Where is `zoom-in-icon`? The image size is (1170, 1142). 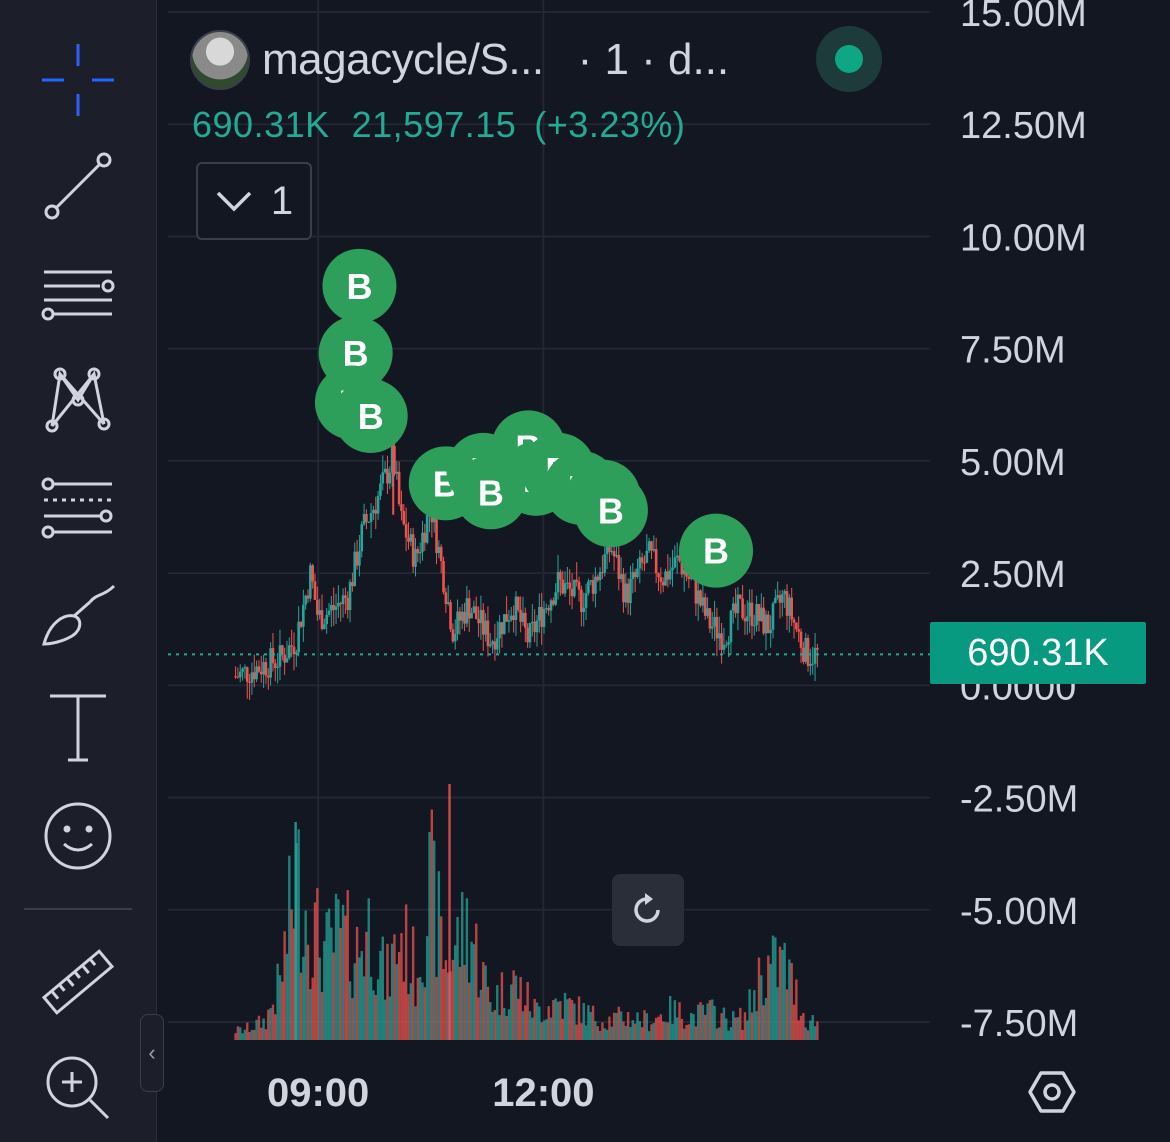 zoom-in-icon is located at coordinates (78, 1088).